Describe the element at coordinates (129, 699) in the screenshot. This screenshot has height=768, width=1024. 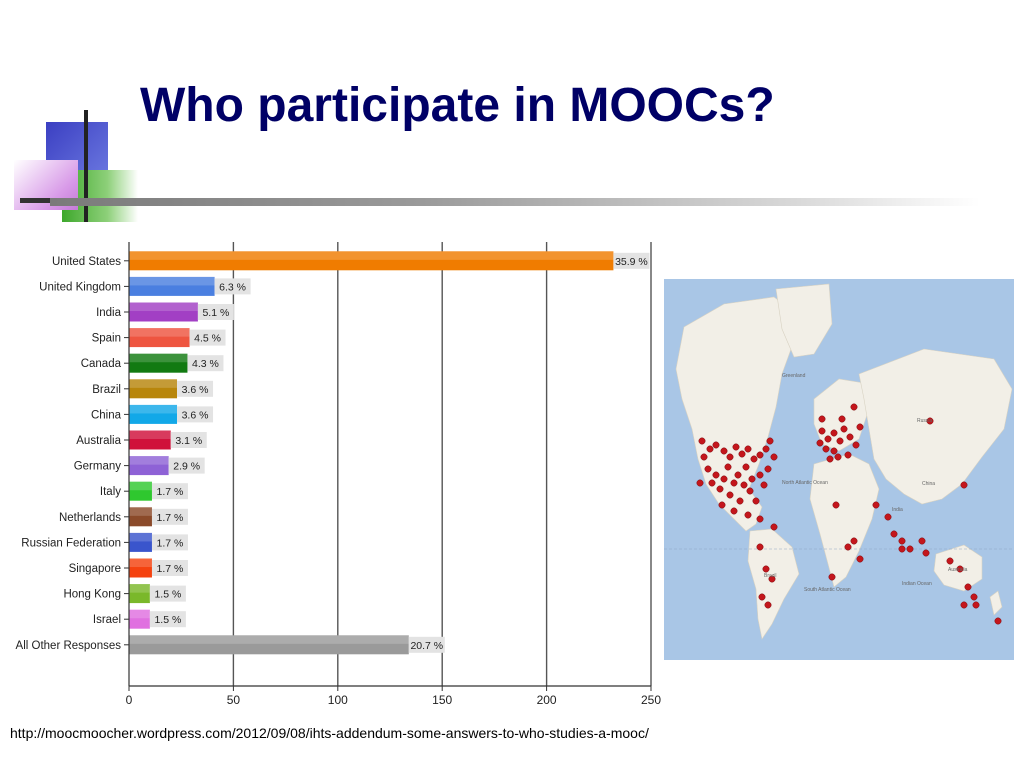
I see `x-tick-label: 0` at that location.